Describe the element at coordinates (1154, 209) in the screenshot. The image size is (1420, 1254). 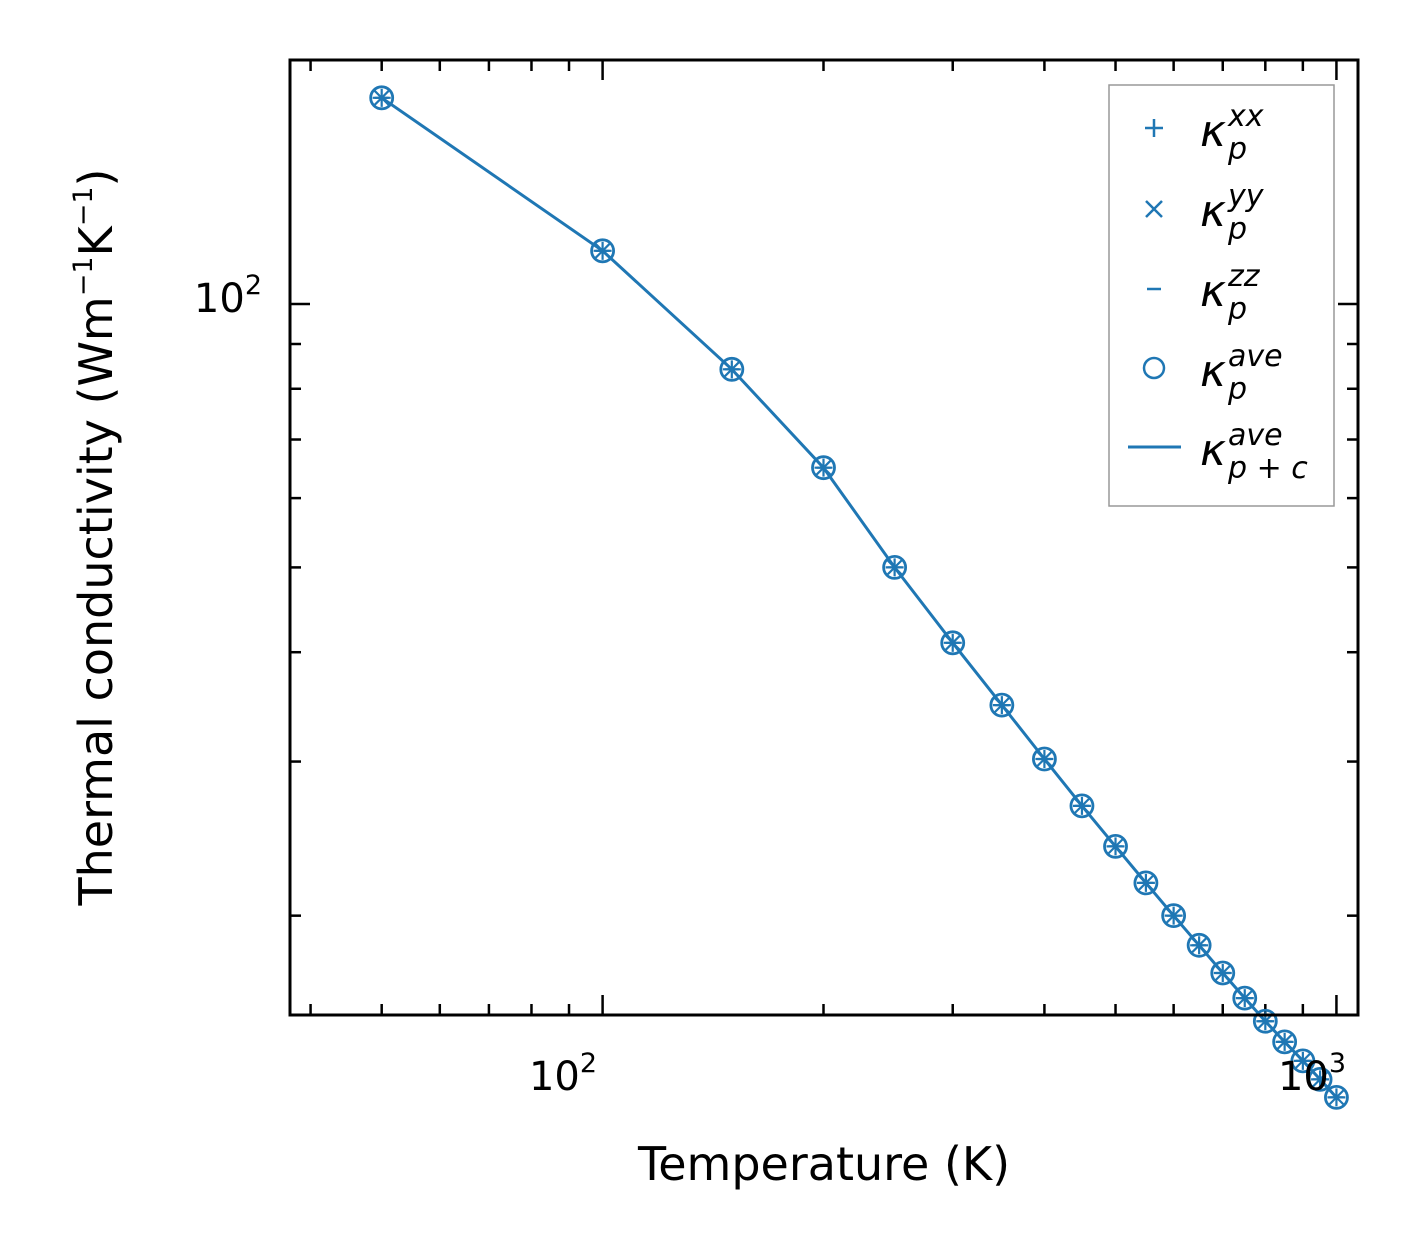
I see `legend-marker-x` at that location.